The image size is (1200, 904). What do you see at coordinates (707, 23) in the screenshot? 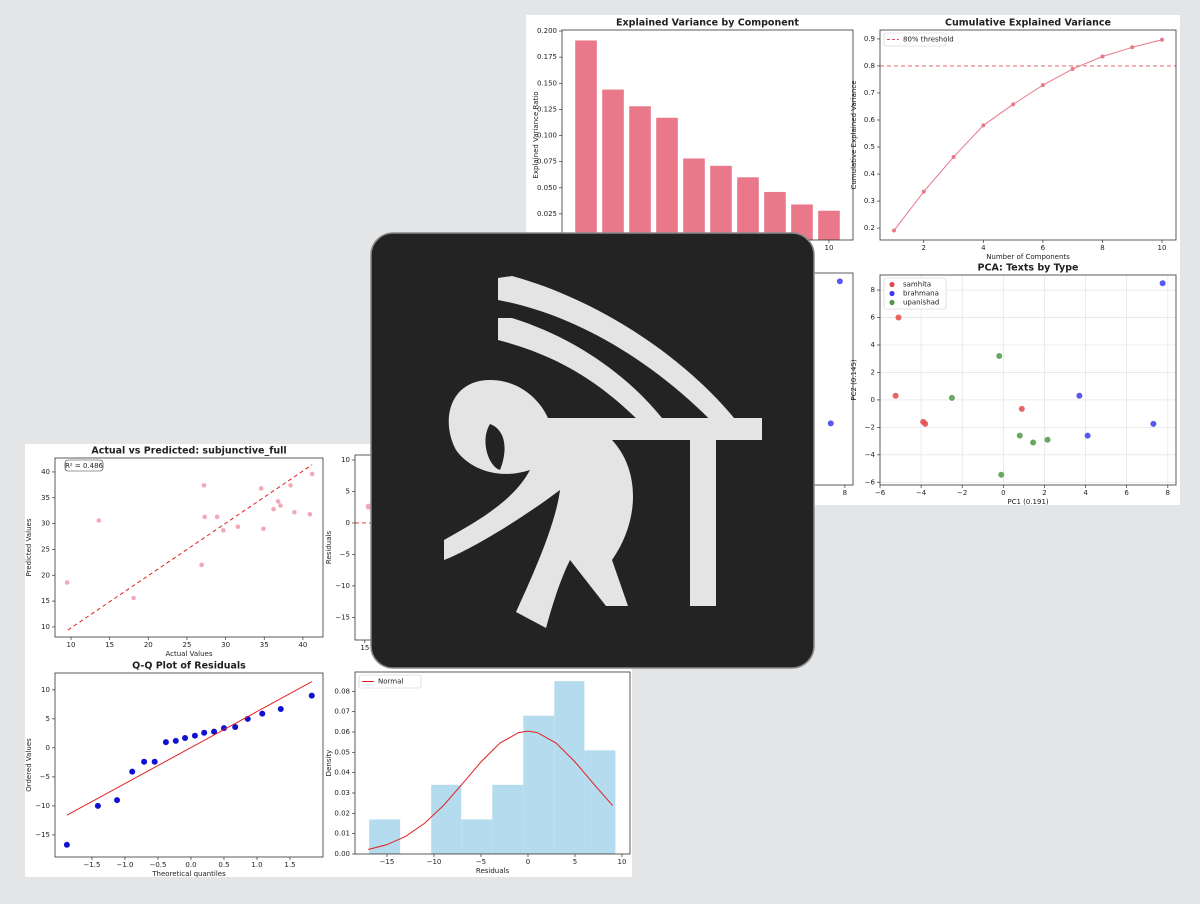
I see `chart-title: Explained Variance by Component` at bounding box center [707, 23].